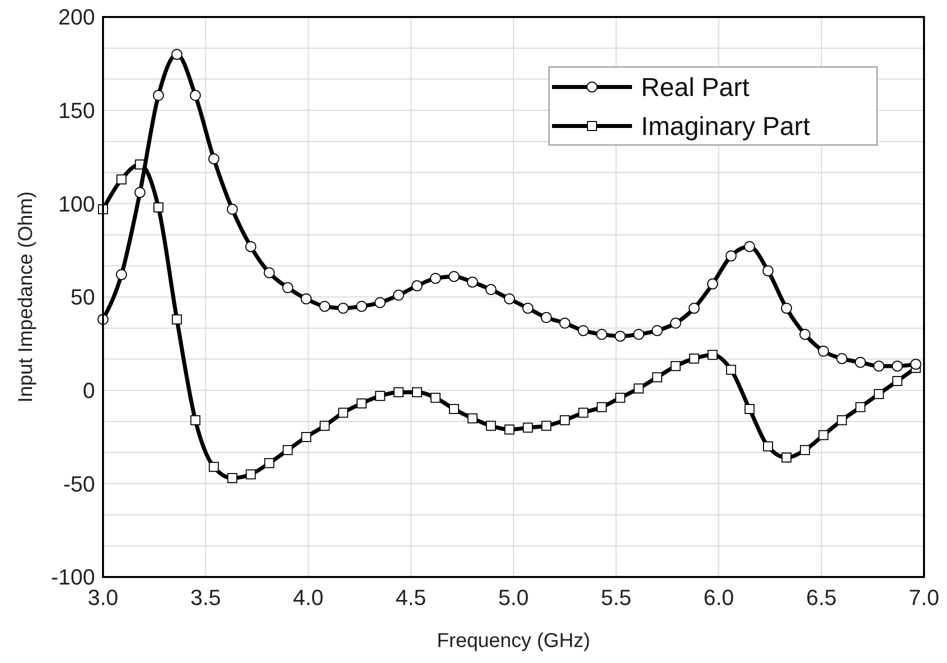 The height and width of the screenshot is (663, 947). Describe the element at coordinates (726, 126) in the screenshot. I see `legend-label: Imaginary Part` at that location.